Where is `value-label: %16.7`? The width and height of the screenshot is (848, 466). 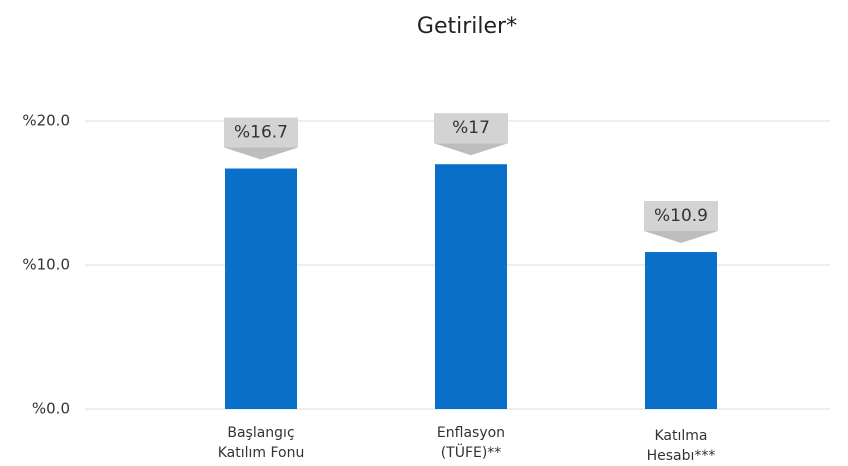
value-label: %16.7 is located at coordinates (261, 133).